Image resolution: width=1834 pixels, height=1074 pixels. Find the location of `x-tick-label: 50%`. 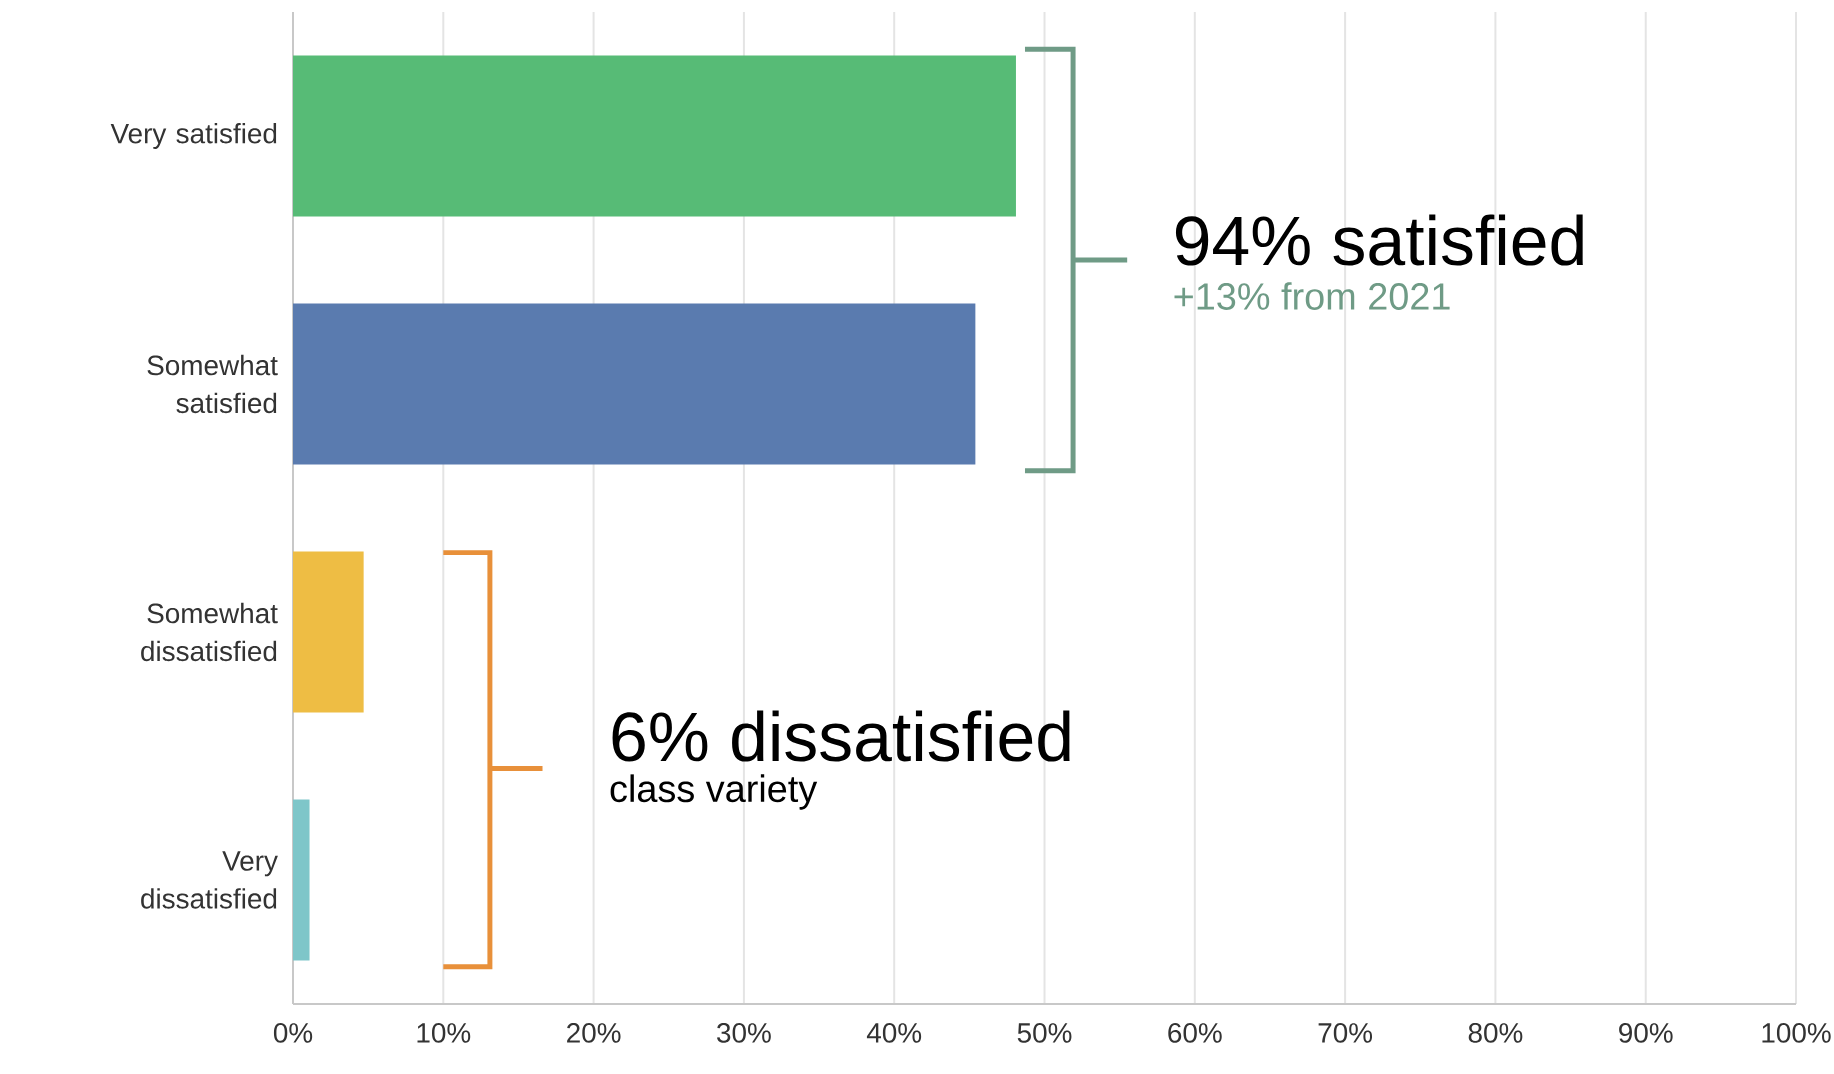

x-tick-label: 50% is located at coordinates (1044, 1033).